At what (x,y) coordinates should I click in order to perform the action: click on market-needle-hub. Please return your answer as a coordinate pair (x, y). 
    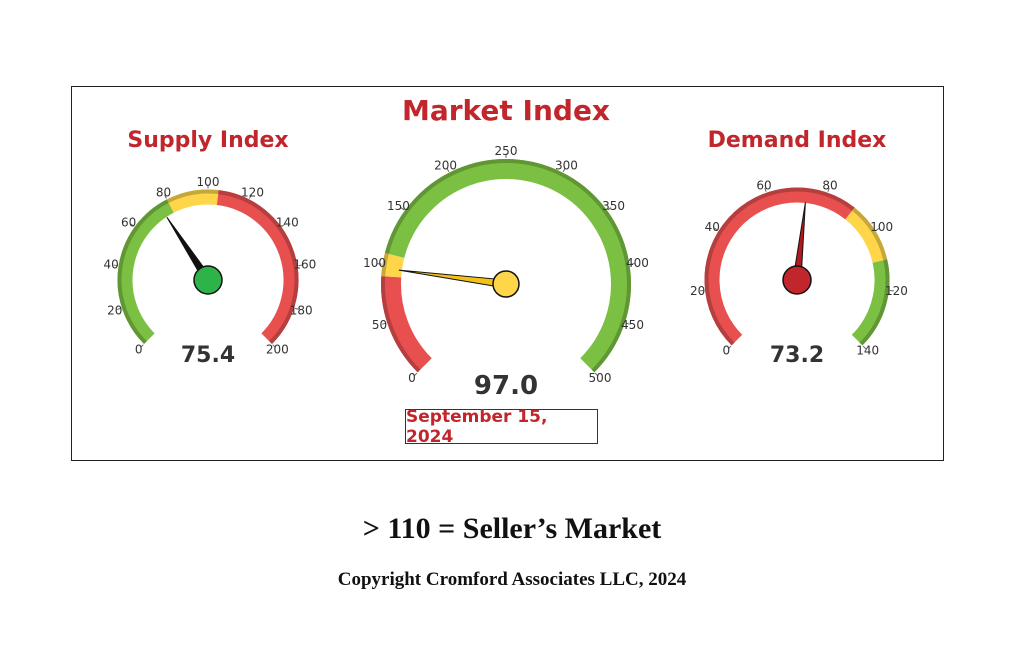
    Looking at the image, I should click on (506, 284).